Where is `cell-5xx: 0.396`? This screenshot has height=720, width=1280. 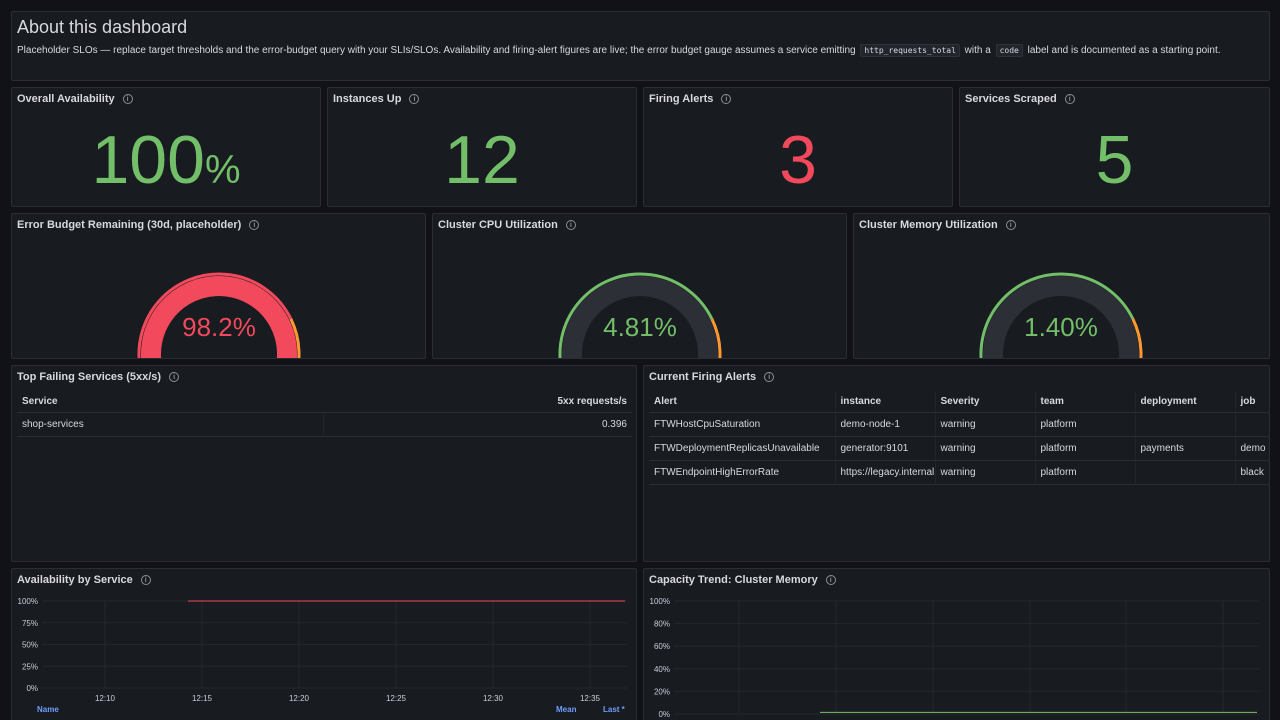 cell-5xx: 0.396 is located at coordinates (477, 424).